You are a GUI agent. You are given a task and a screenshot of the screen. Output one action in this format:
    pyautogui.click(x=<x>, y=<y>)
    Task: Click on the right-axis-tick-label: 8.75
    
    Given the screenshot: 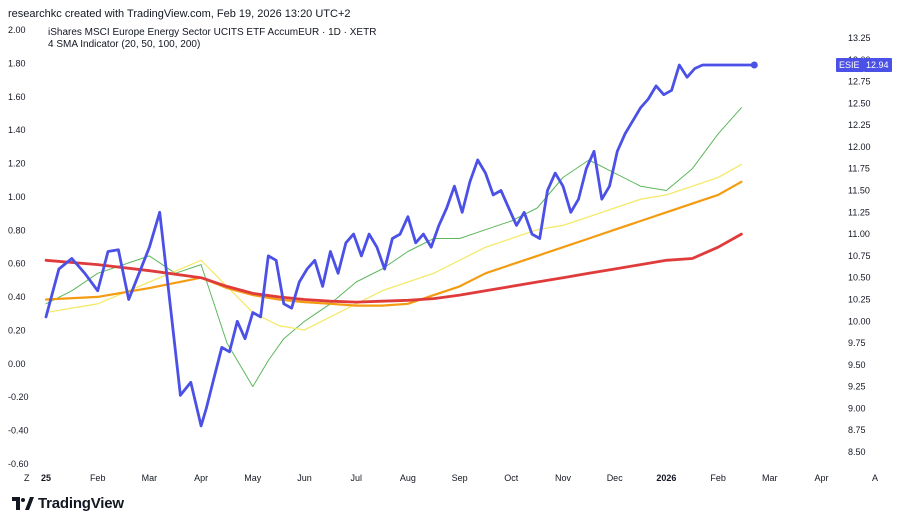 What is the action you would take?
    pyautogui.click(x=857, y=430)
    